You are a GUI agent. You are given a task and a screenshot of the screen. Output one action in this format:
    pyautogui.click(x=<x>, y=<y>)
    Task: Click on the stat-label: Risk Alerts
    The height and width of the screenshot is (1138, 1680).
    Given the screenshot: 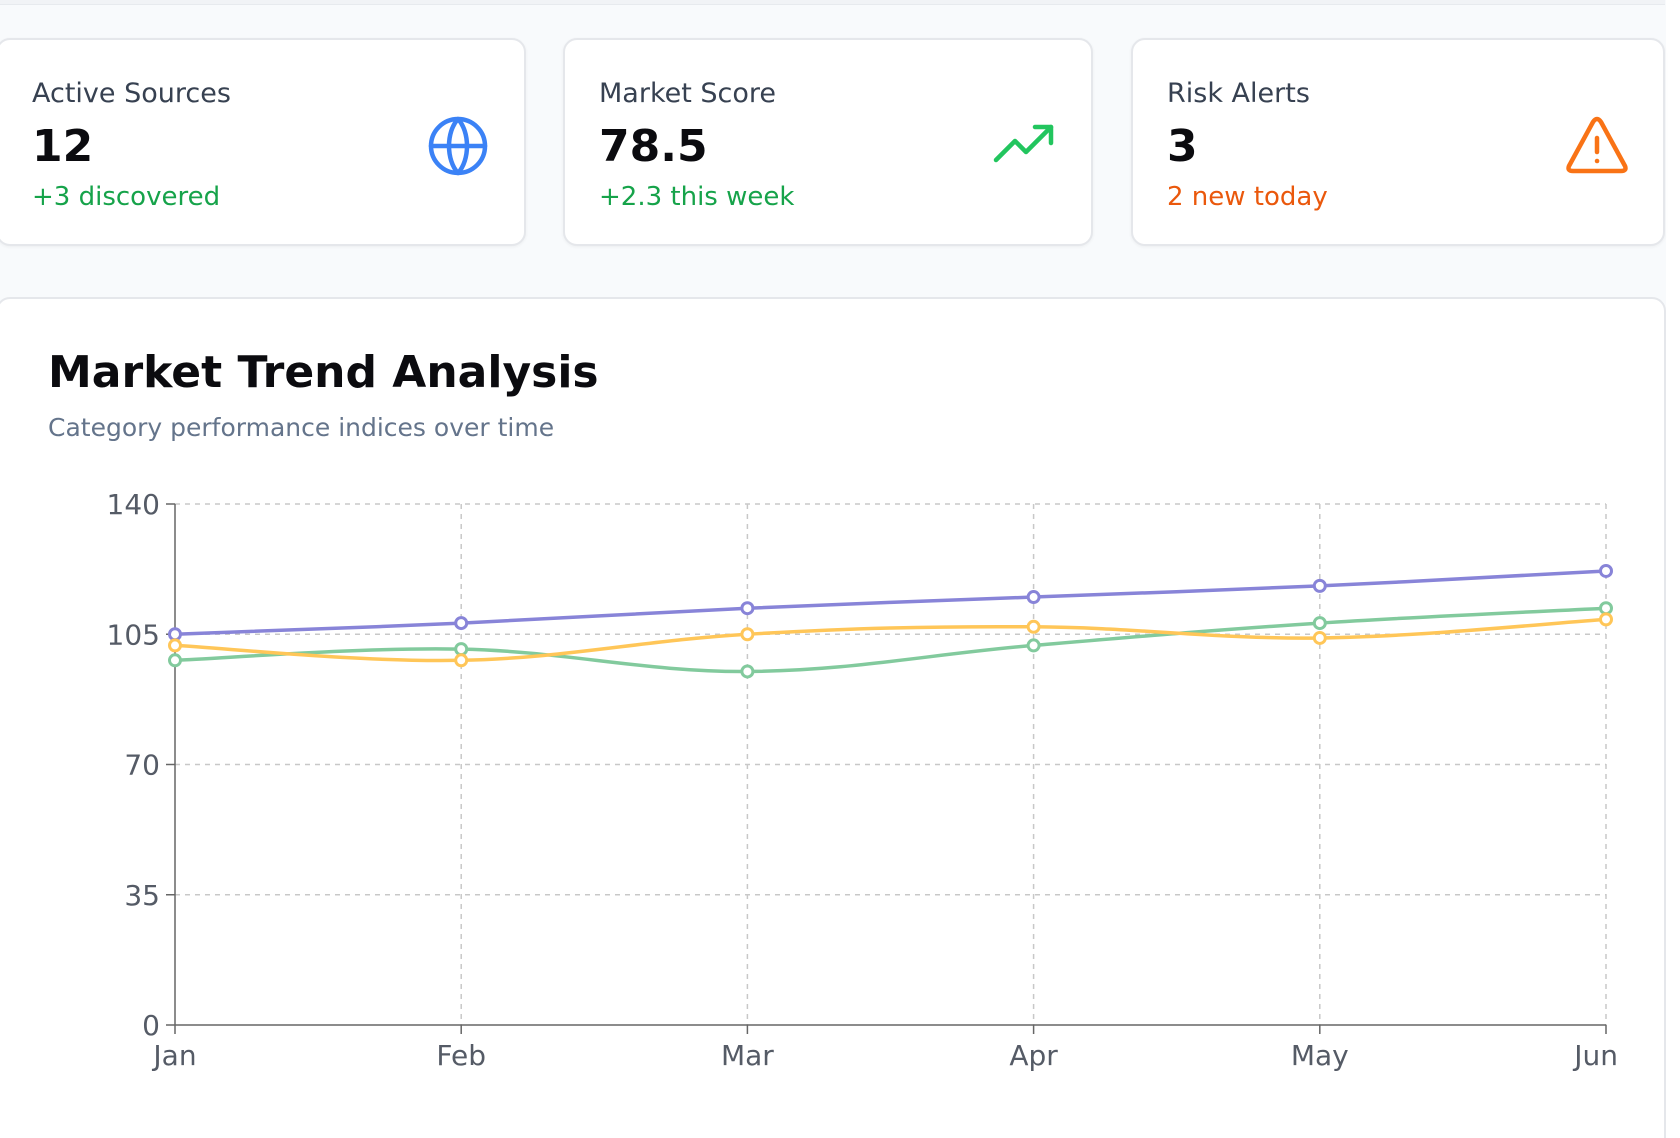 What is the action you would take?
    pyautogui.click(x=1238, y=93)
    